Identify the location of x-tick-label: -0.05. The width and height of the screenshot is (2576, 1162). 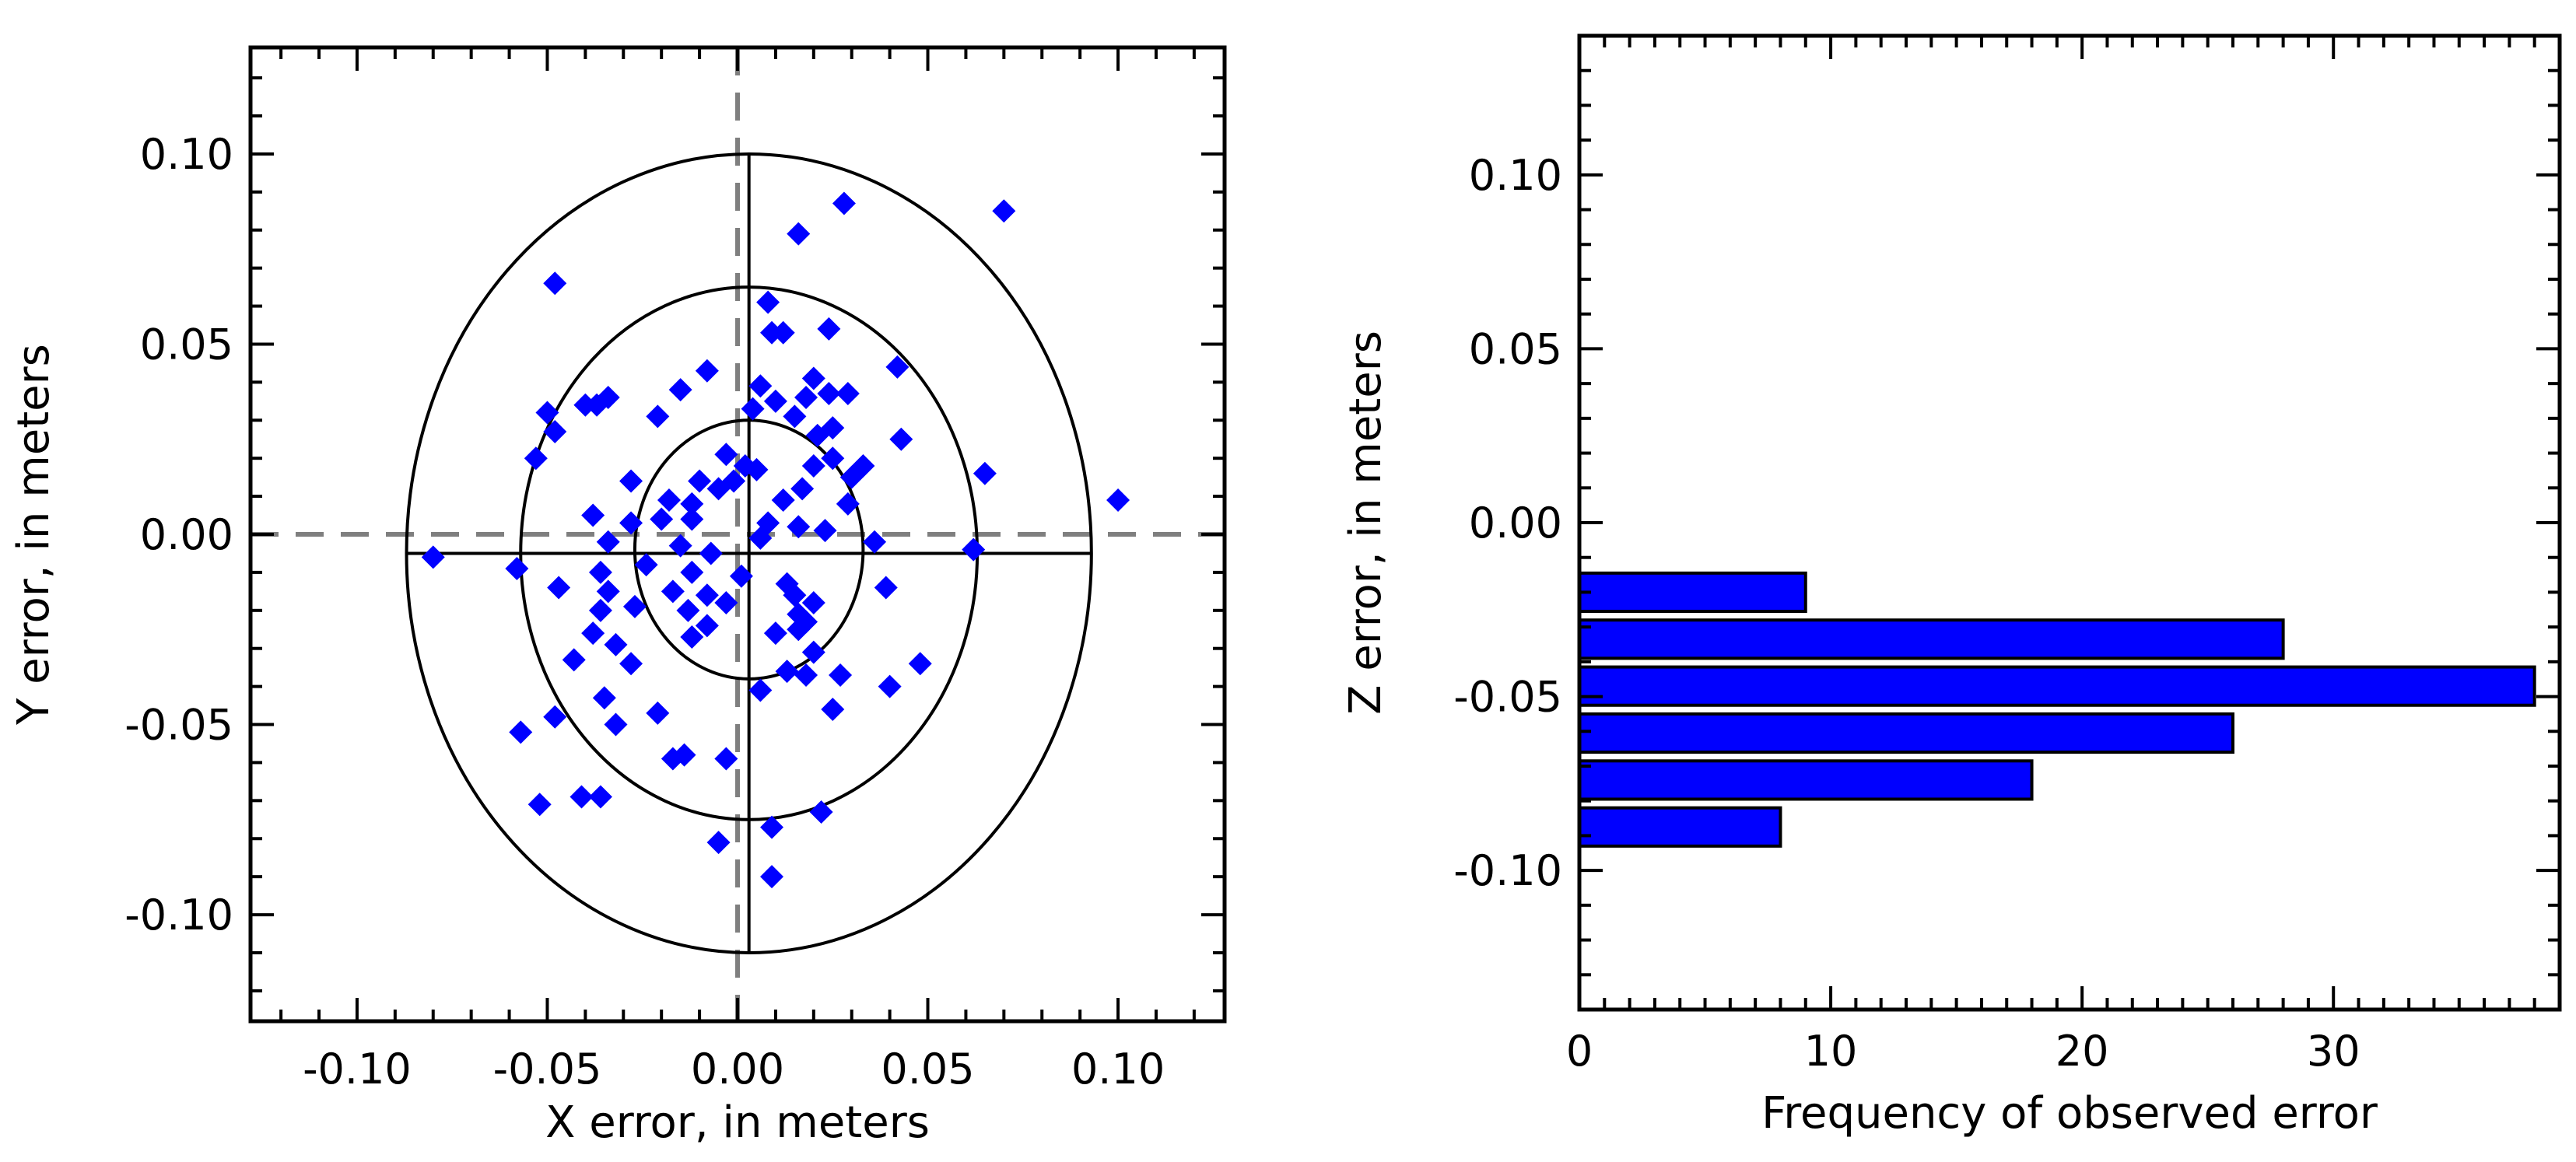
(547, 1069).